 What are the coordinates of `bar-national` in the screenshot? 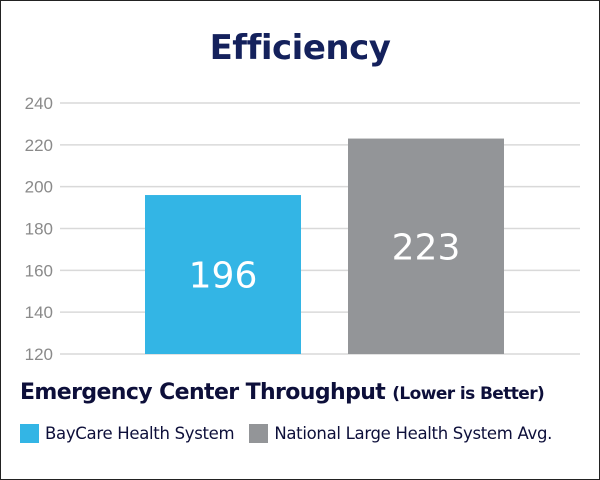 It's located at (426, 246).